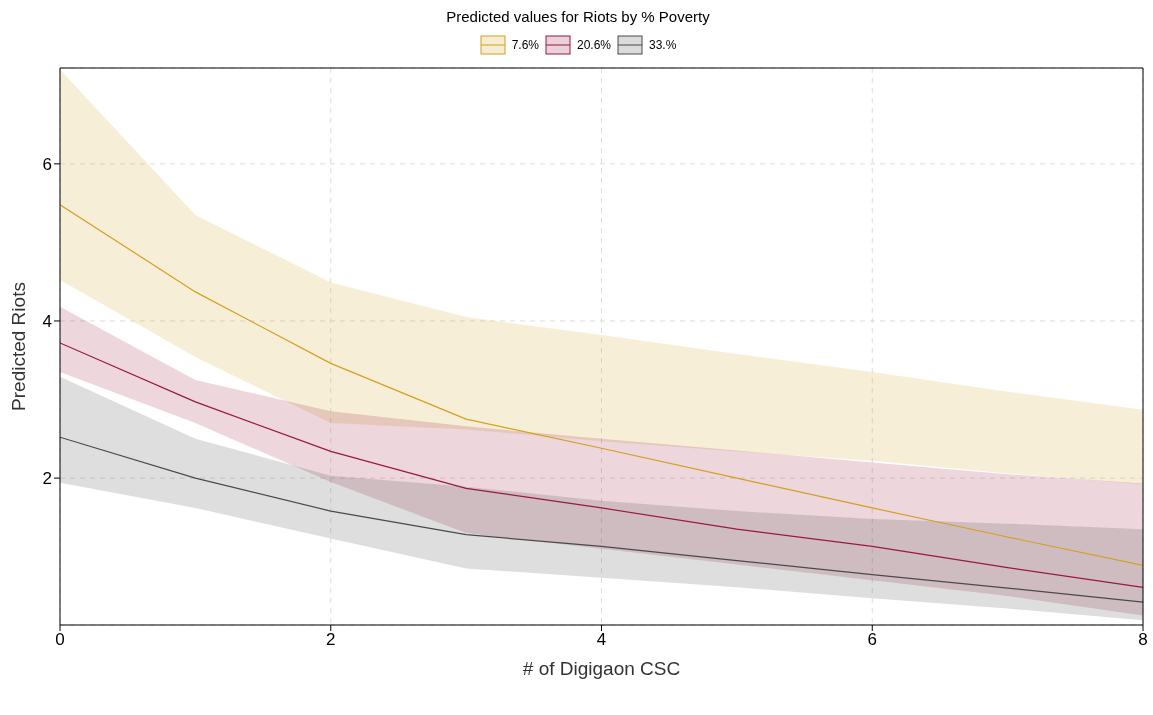 The width and height of the screenshot is (1153, 715). I want to click on y-tick-label: 4, so click(47, 321).